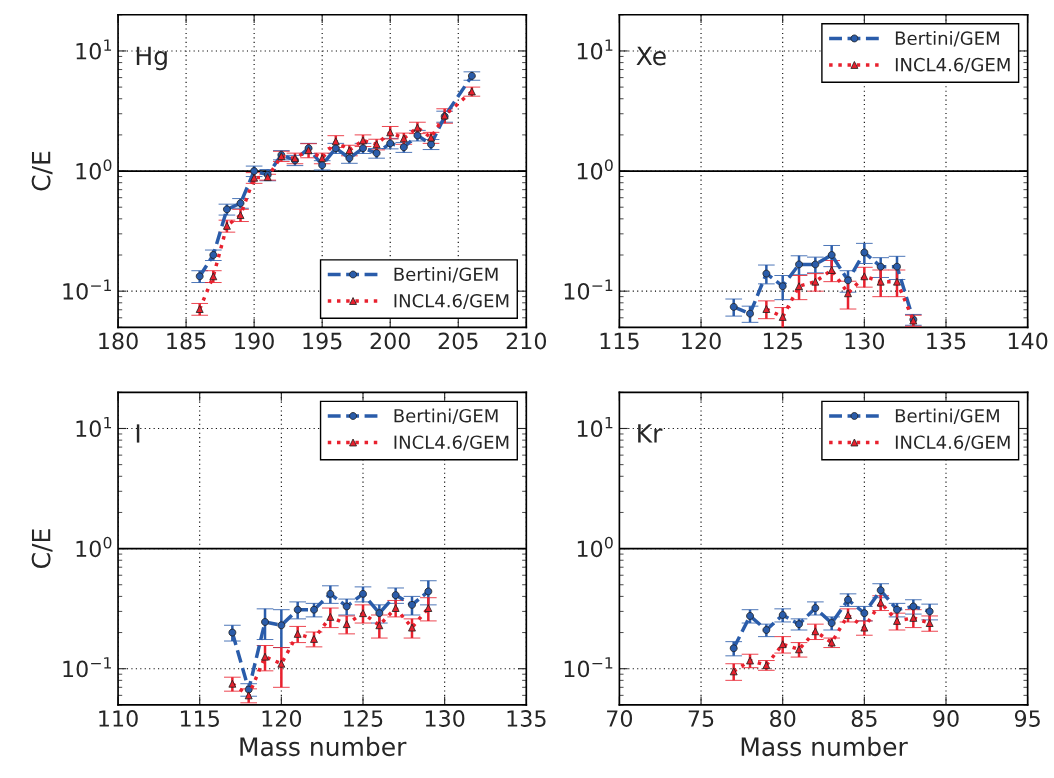  I want to click on x-tick-label: 80, so click(783, 718).